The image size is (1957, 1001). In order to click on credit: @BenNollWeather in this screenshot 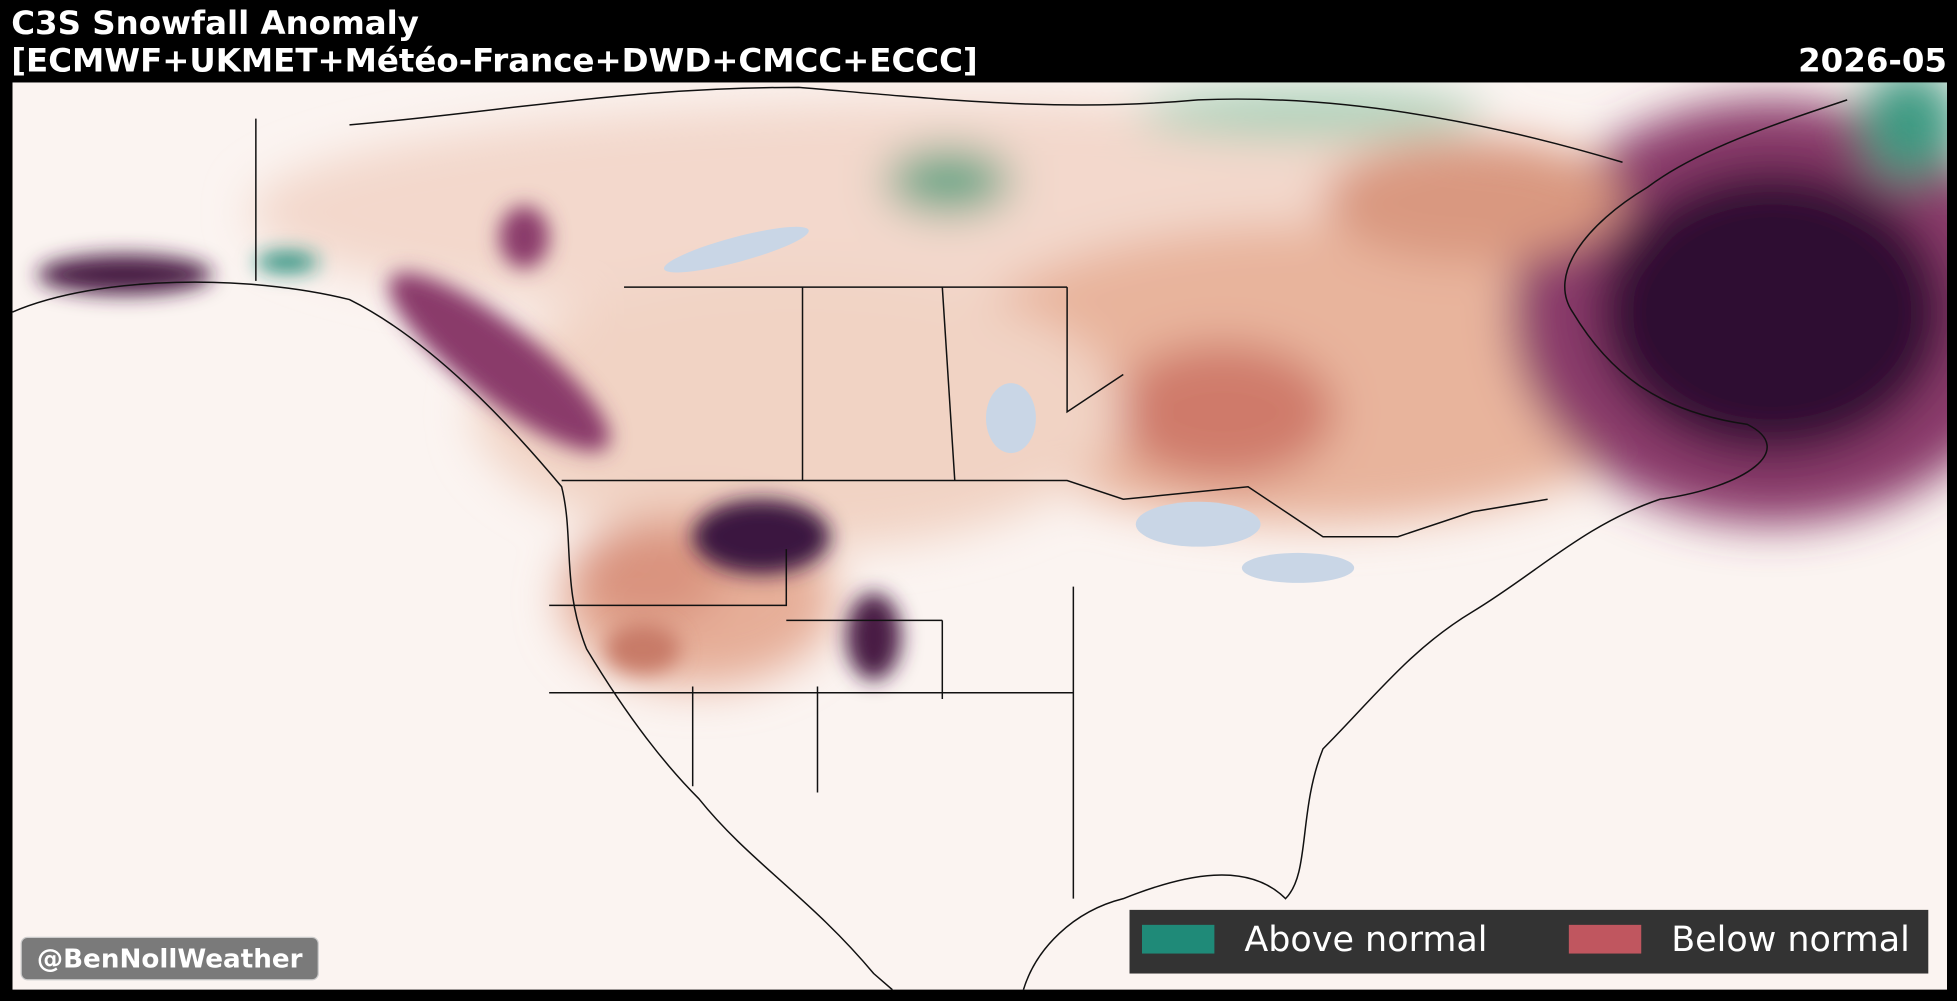, I will do `click(170, 959)`.